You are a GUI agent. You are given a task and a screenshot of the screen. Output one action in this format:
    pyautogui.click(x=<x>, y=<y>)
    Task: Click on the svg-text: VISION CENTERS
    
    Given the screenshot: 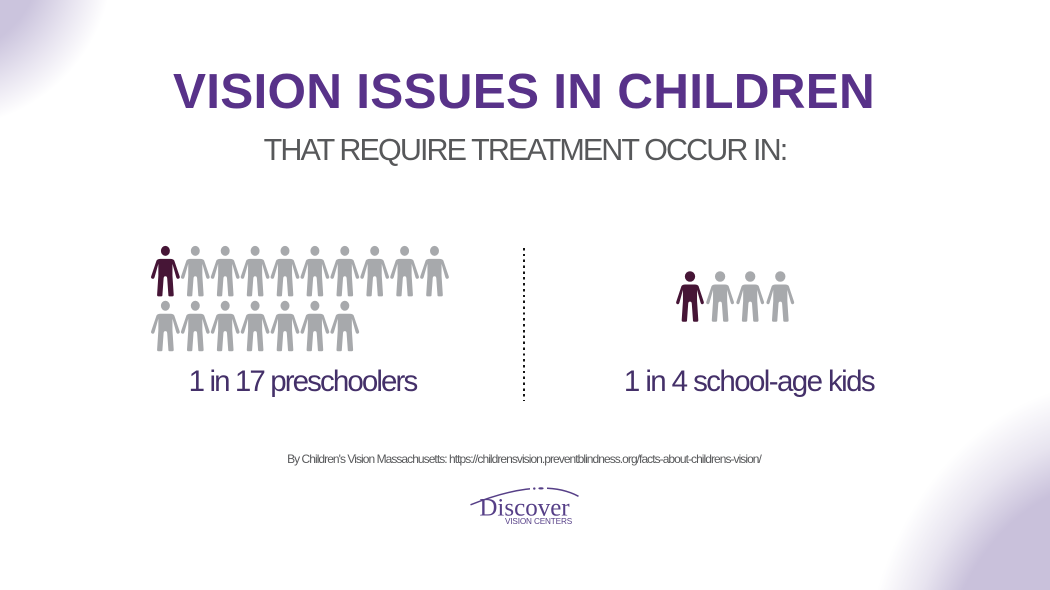 What is the action you would take?
    pyautogui.click(x=539, y=521)
    